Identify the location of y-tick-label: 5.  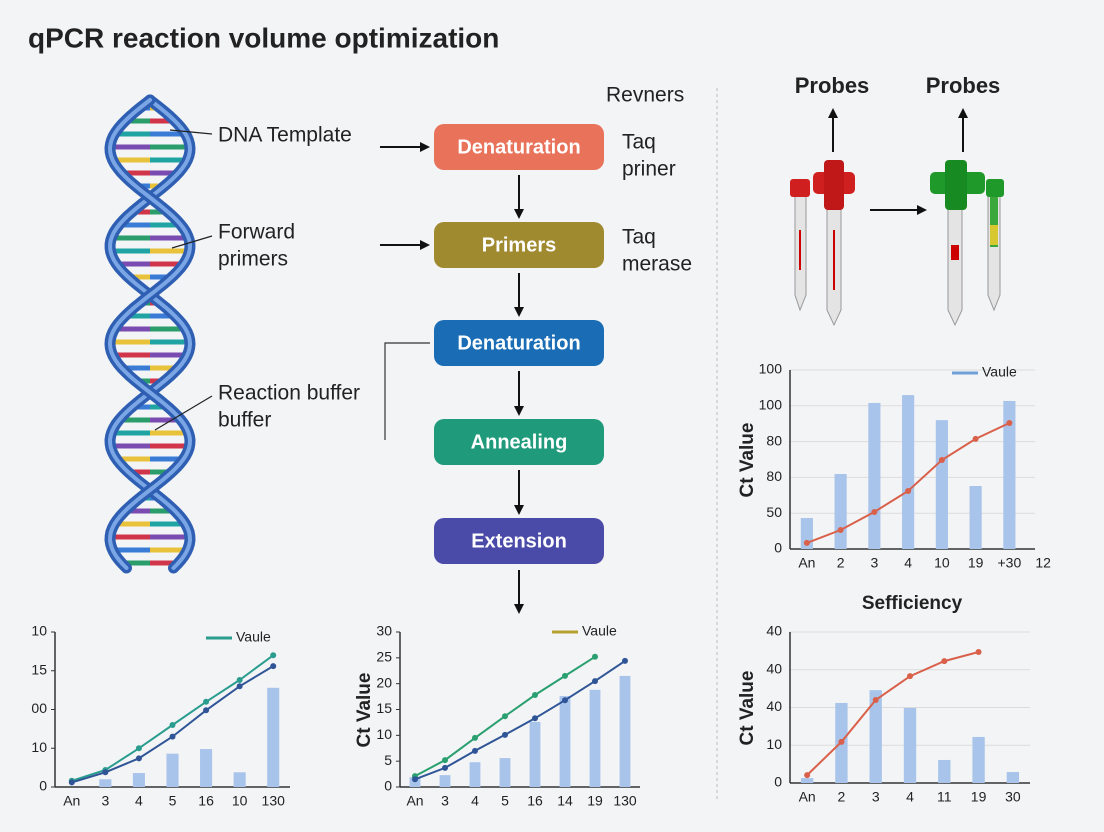
(388, 760).